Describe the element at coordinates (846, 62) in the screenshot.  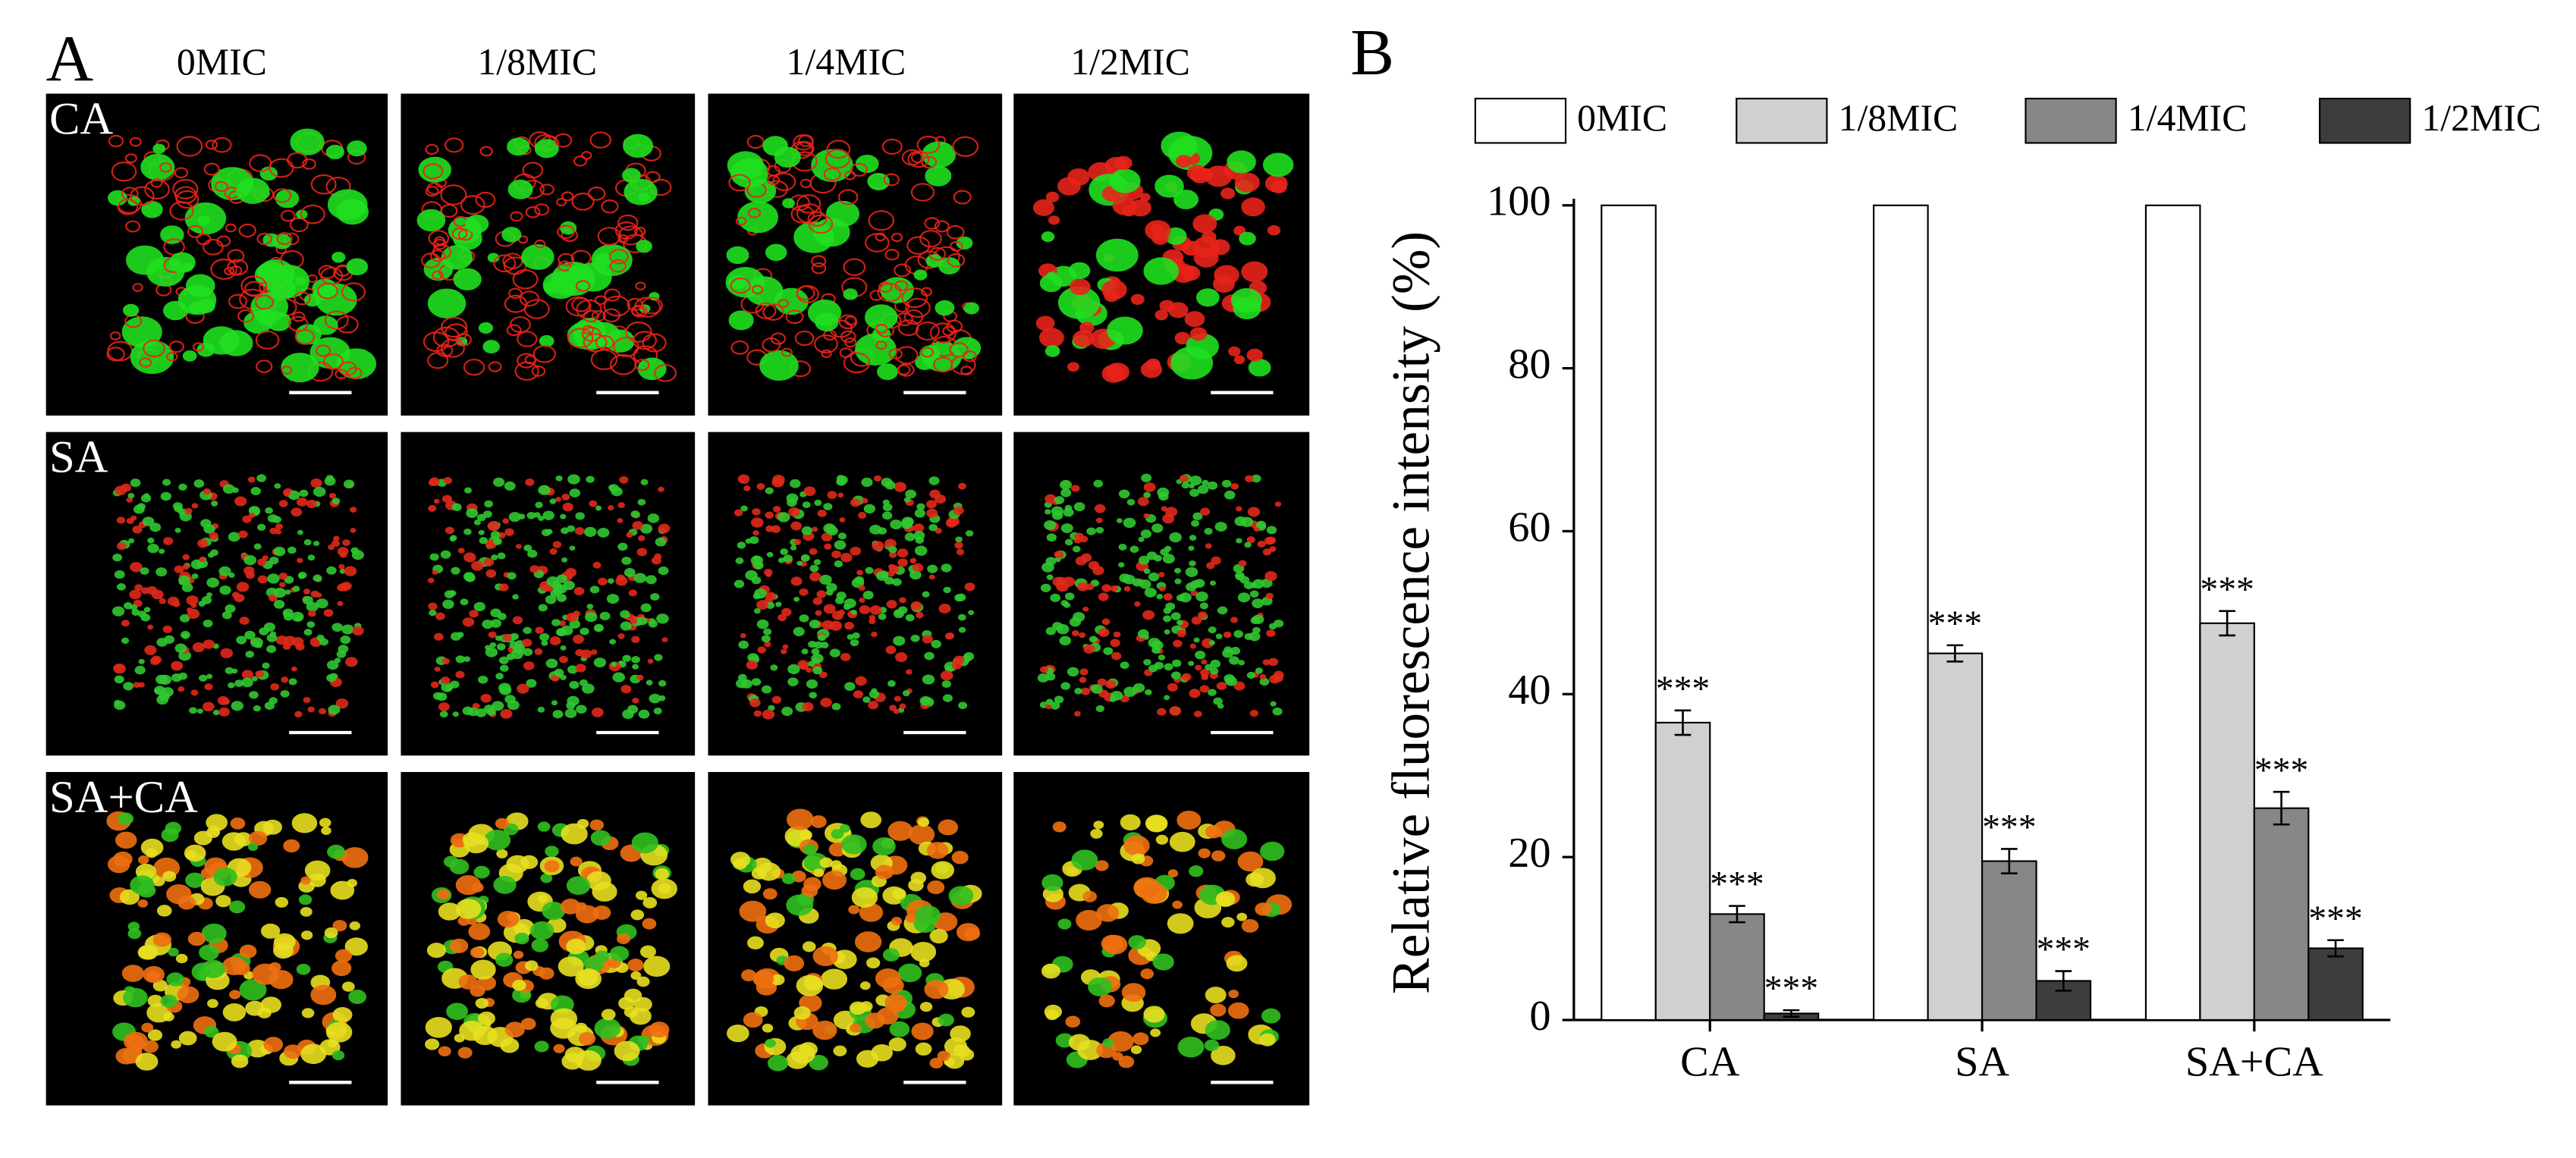
I see `column-label: 1/4MIC` at that location.